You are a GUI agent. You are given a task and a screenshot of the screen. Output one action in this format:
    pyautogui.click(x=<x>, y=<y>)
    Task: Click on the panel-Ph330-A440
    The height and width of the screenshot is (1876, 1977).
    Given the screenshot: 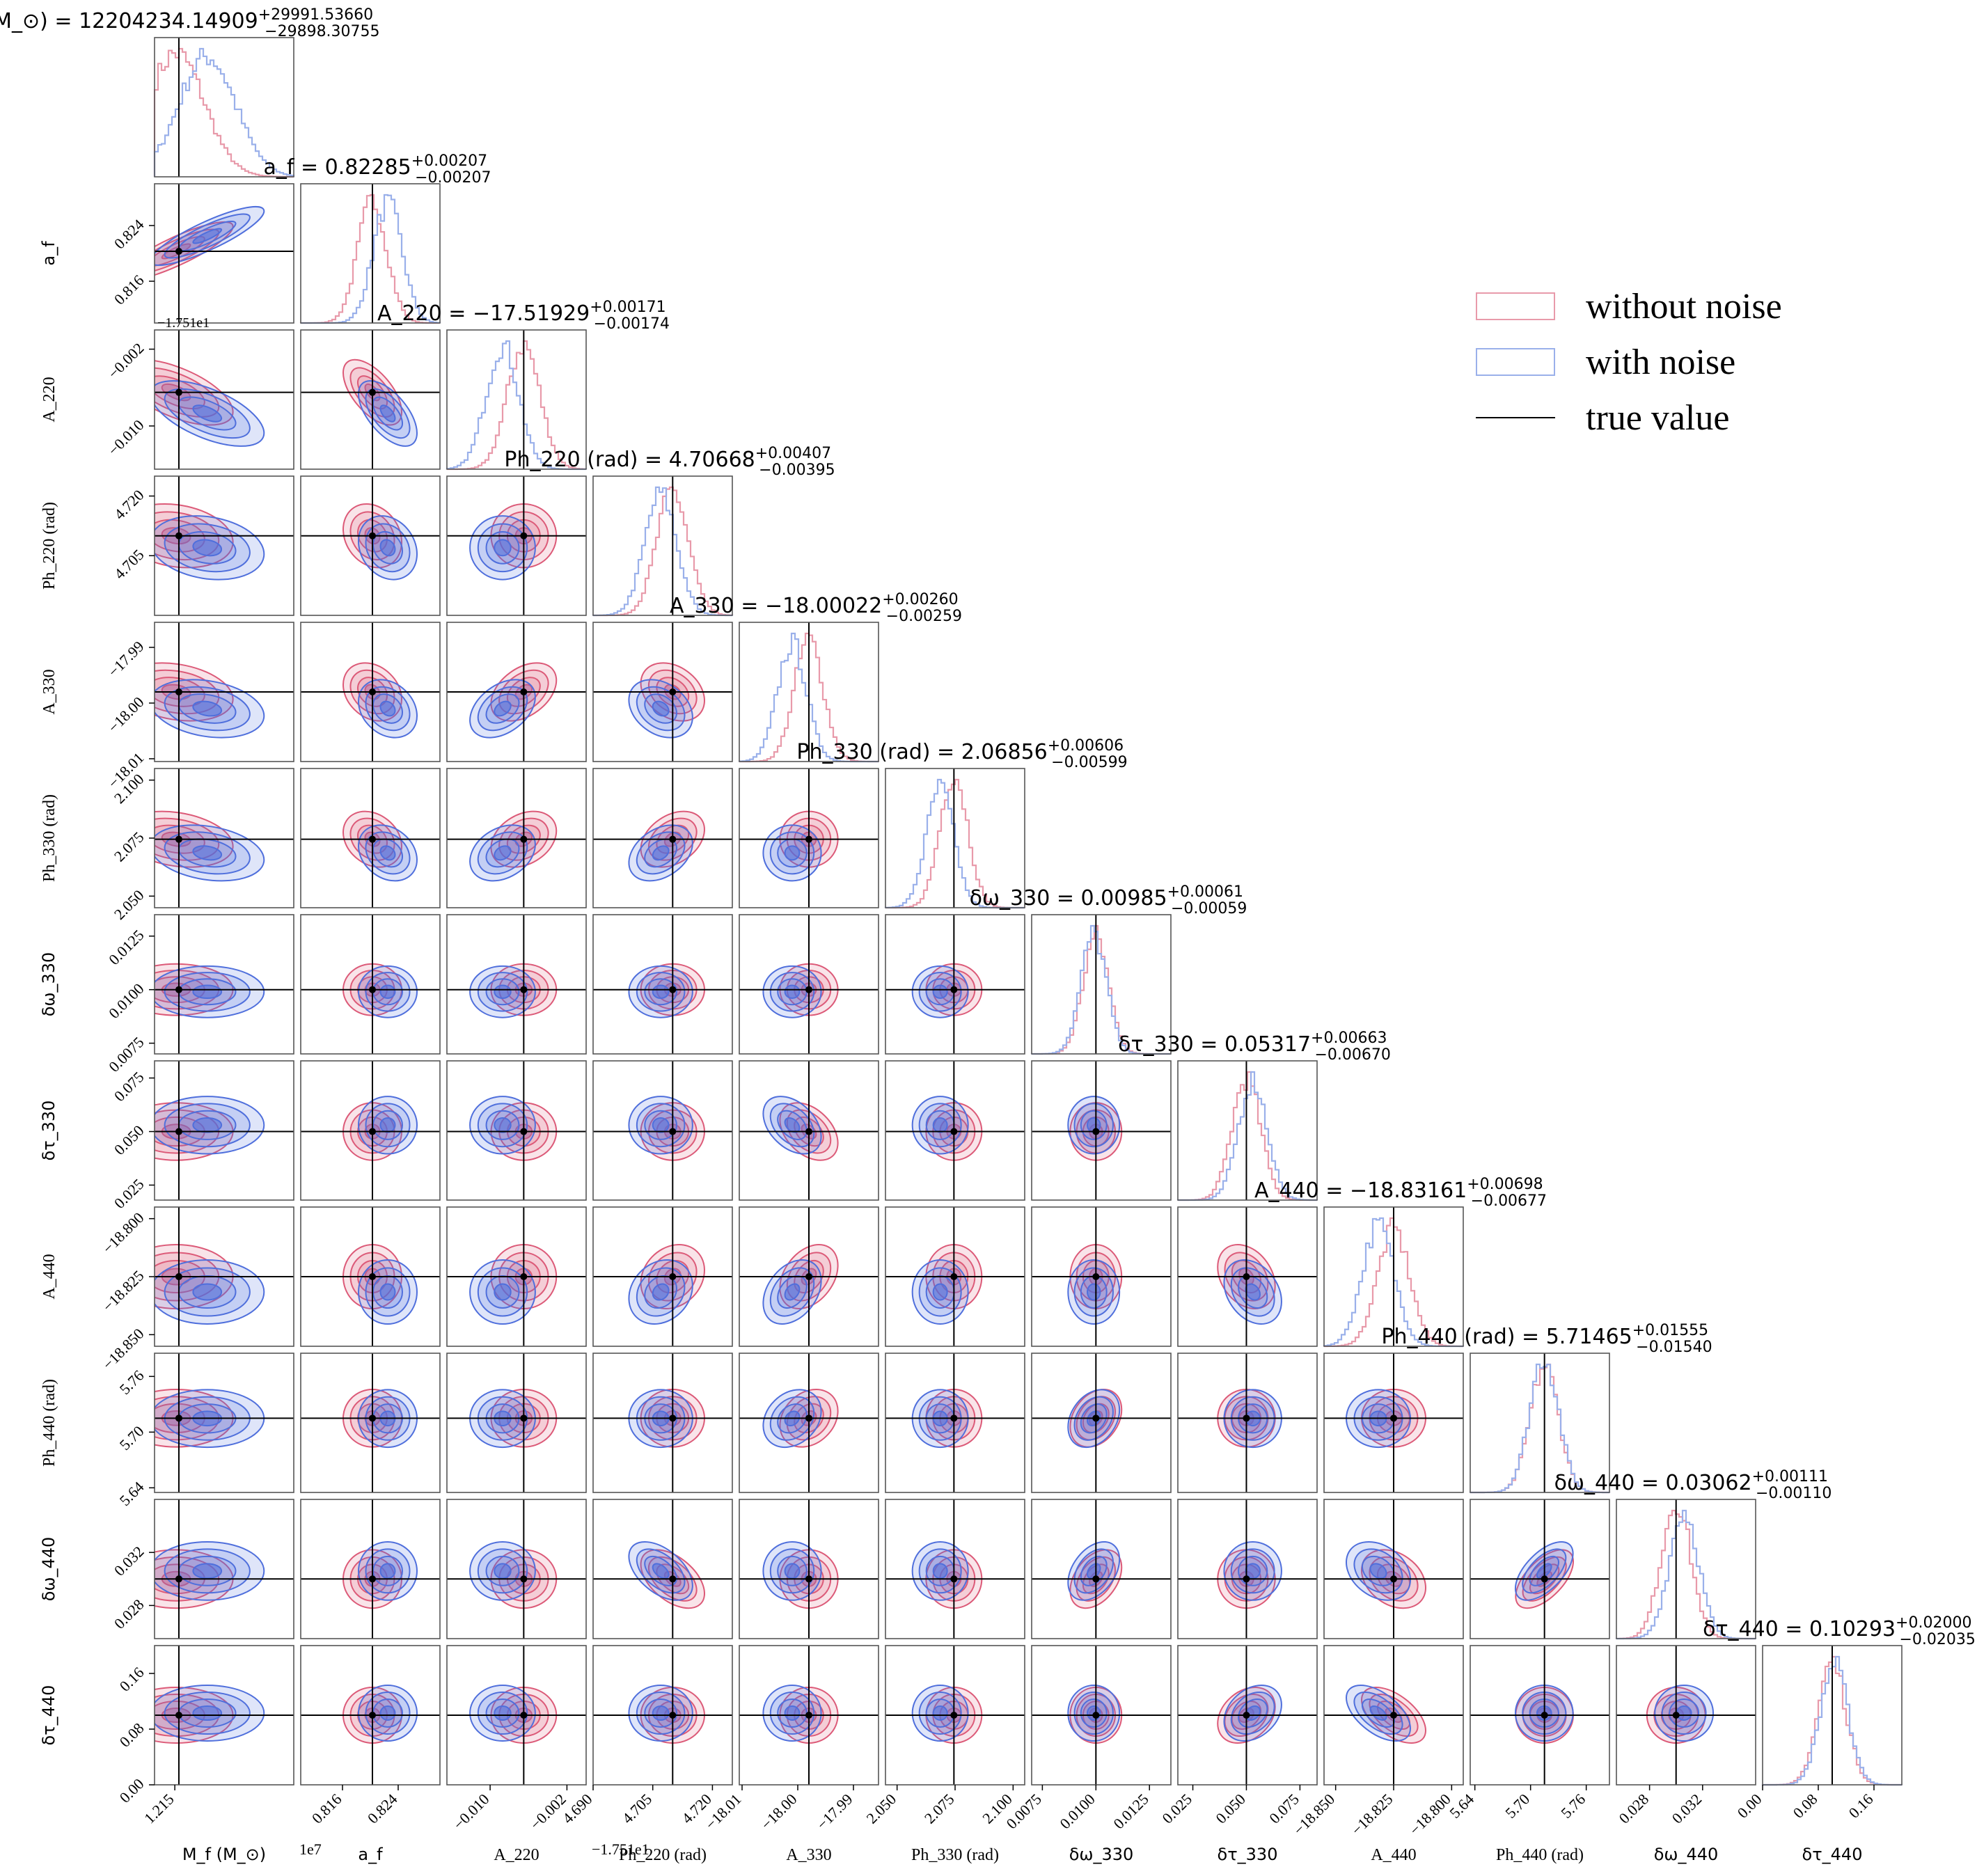 What is the action you would take?
    pyautogui.click(x=955, y=1276)
    